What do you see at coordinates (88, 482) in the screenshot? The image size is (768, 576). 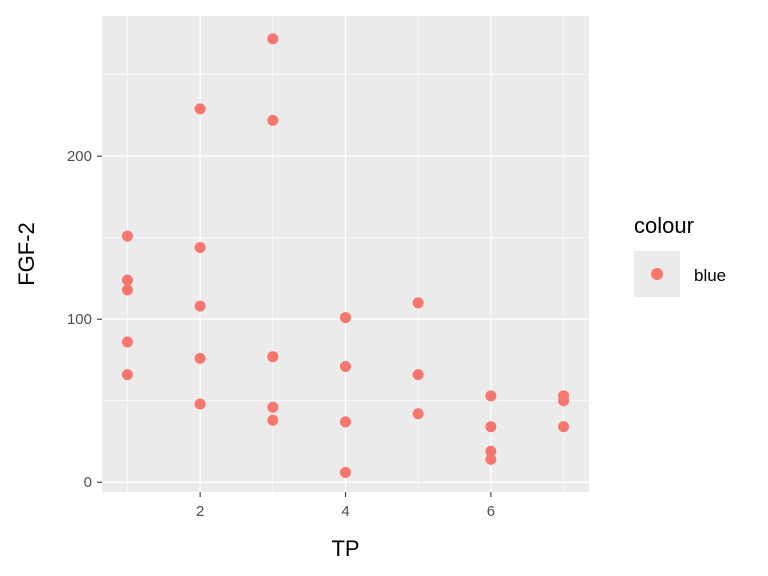 I see `y-tick-label: 0` at bounding box center [88, 482].